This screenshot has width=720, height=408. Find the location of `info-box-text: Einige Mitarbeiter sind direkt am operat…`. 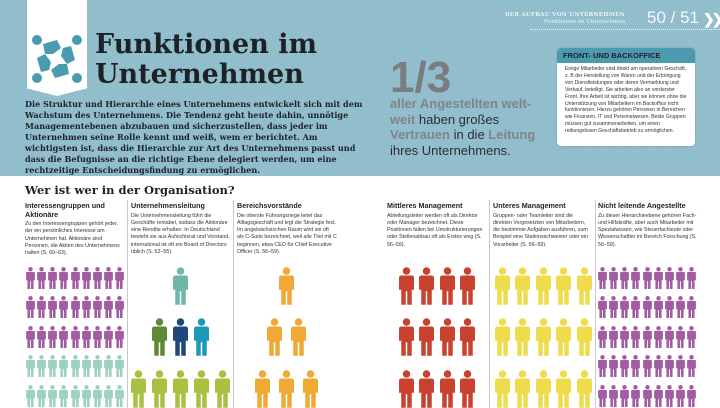

info-box-text: Einige Mitarbeiter sind direkt am operat… is located at coordinates (626, 100).